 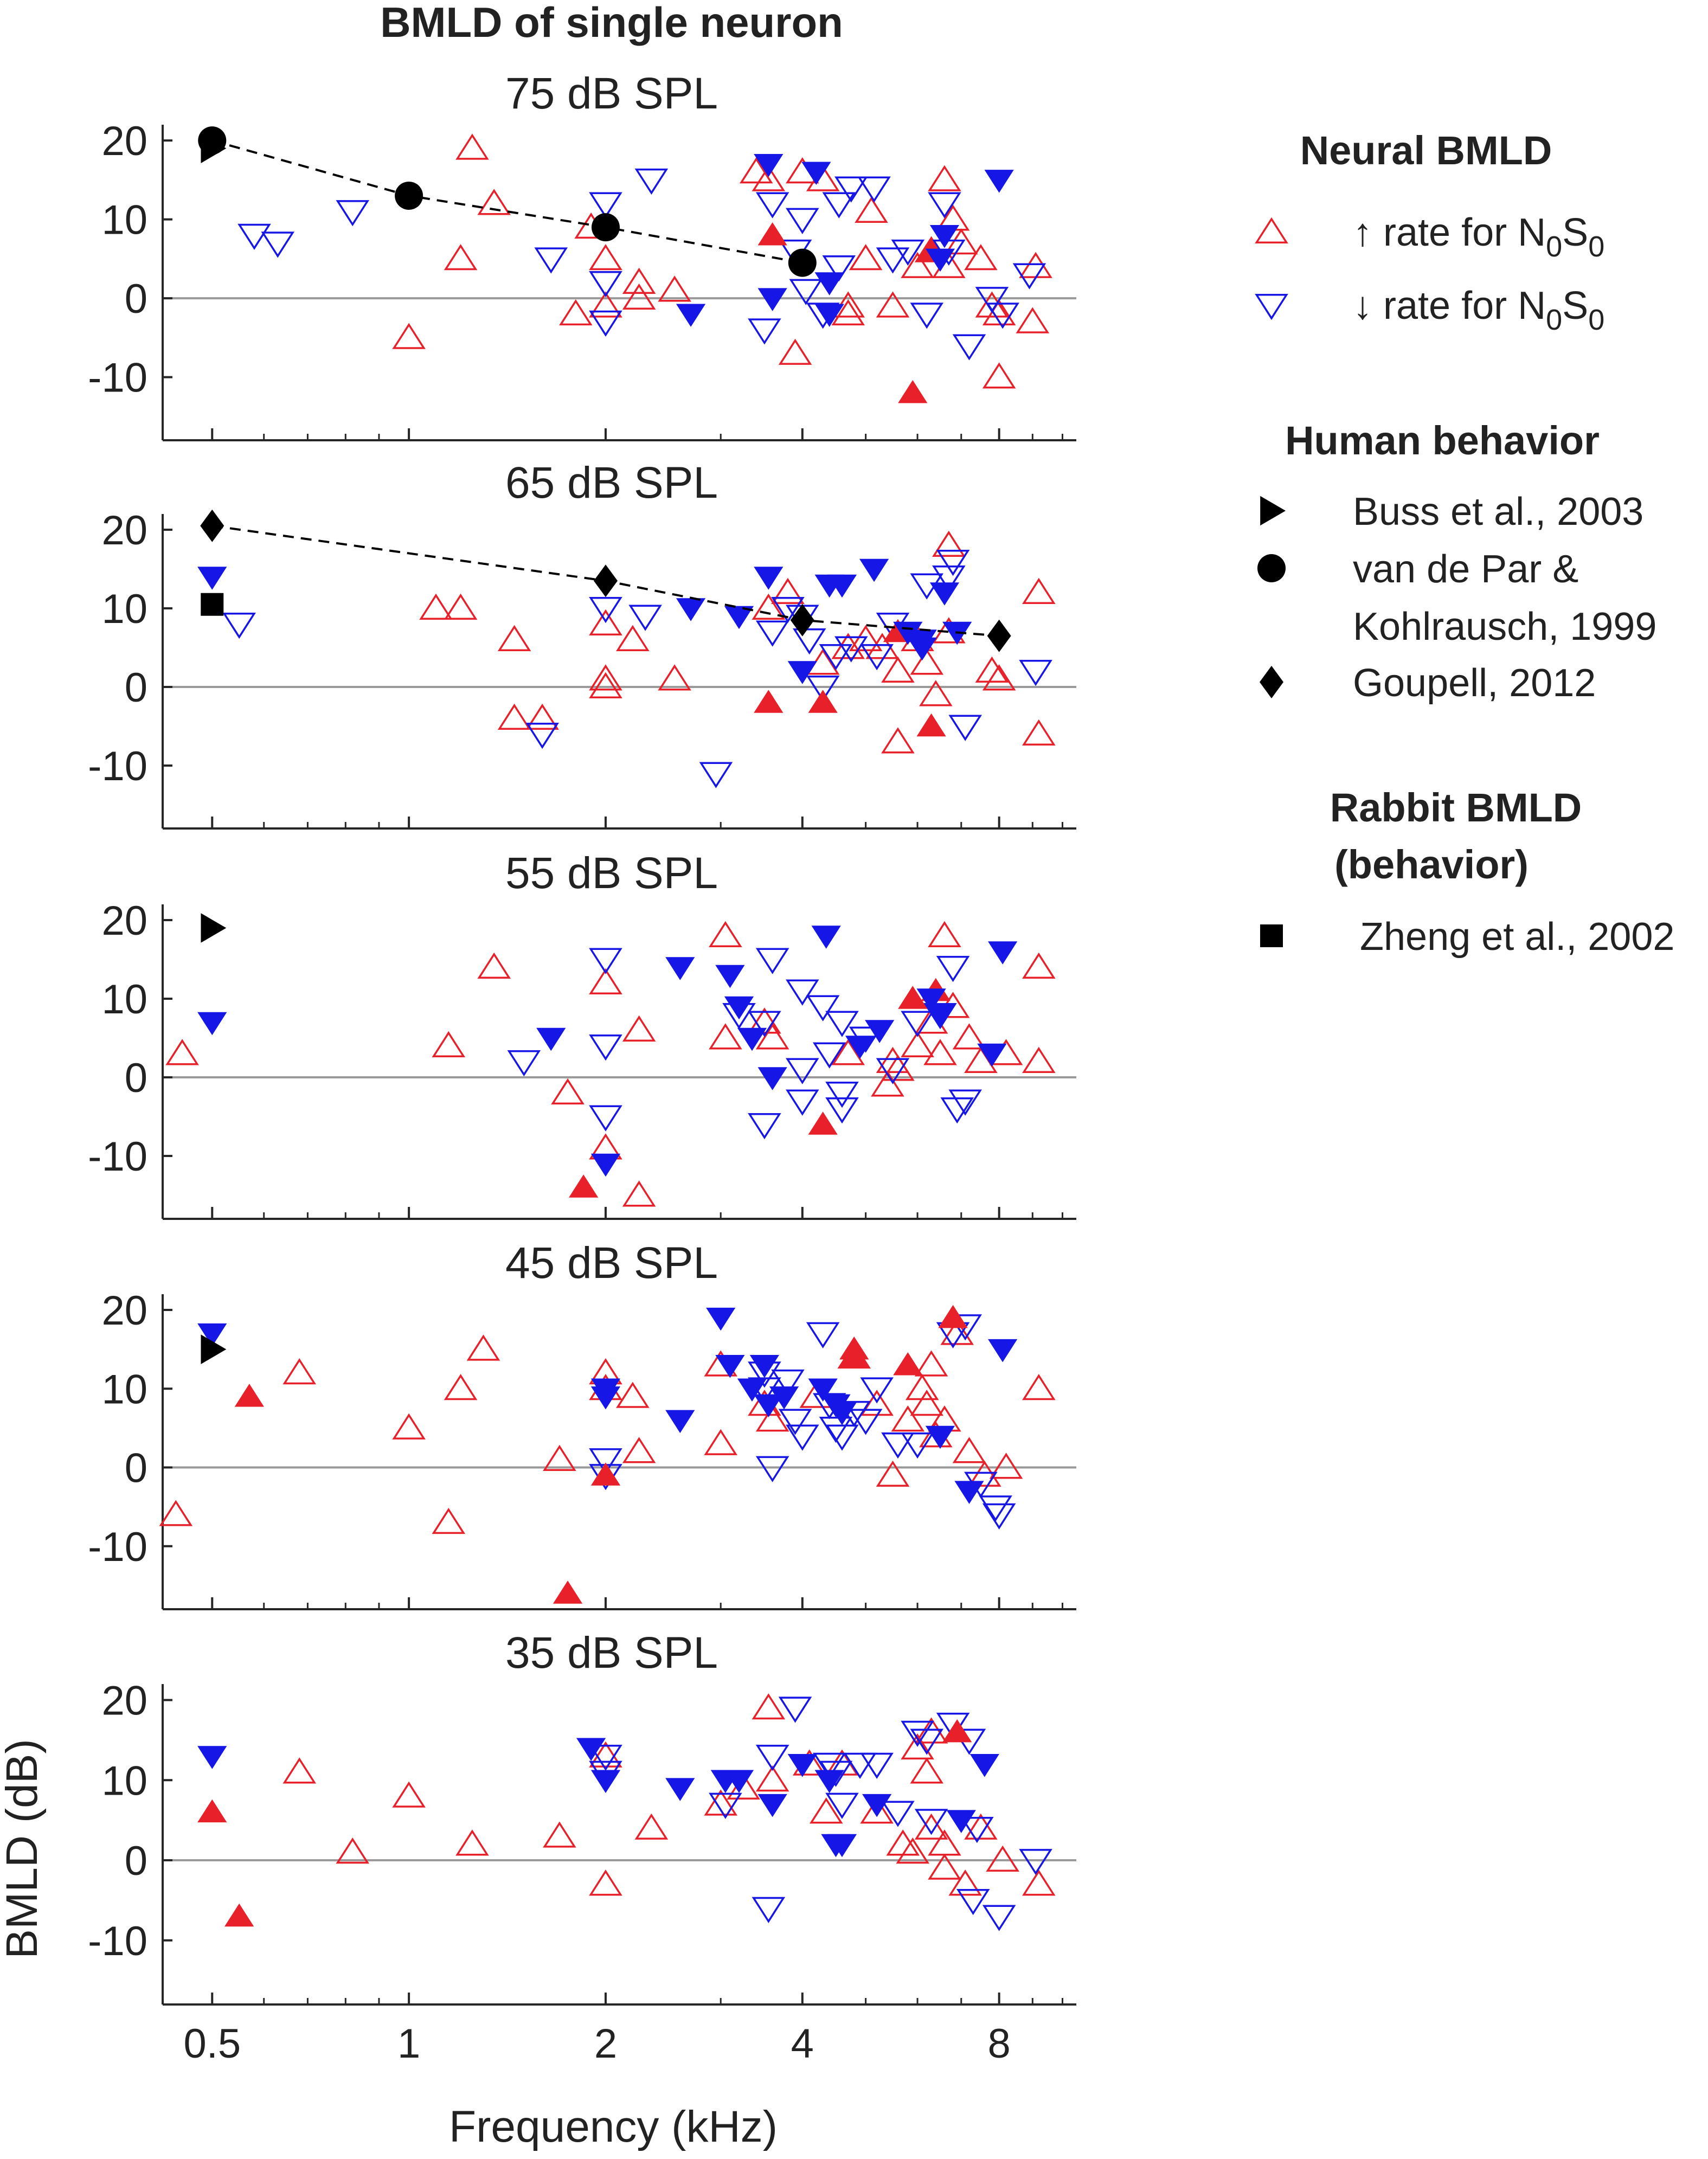 I want to click on panel-3: 55 dB SPL 20 10 0 -10, so click(x=582, y=1034).